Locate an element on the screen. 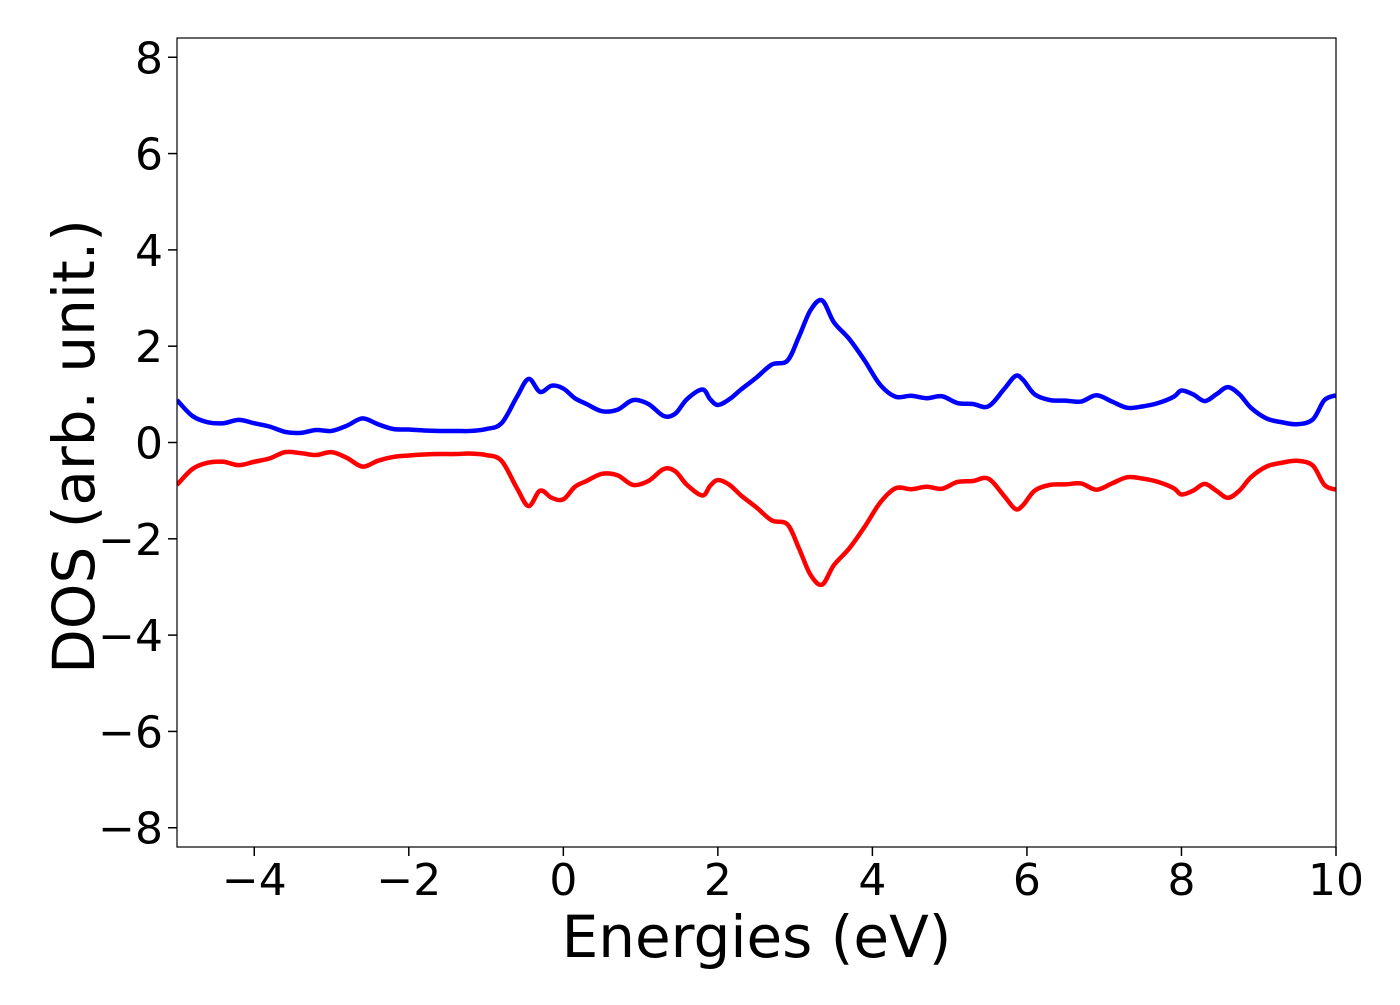 This screenshot has width=1400, height=1005. x-tick-label: 2 is located at coordinates (718, 880).